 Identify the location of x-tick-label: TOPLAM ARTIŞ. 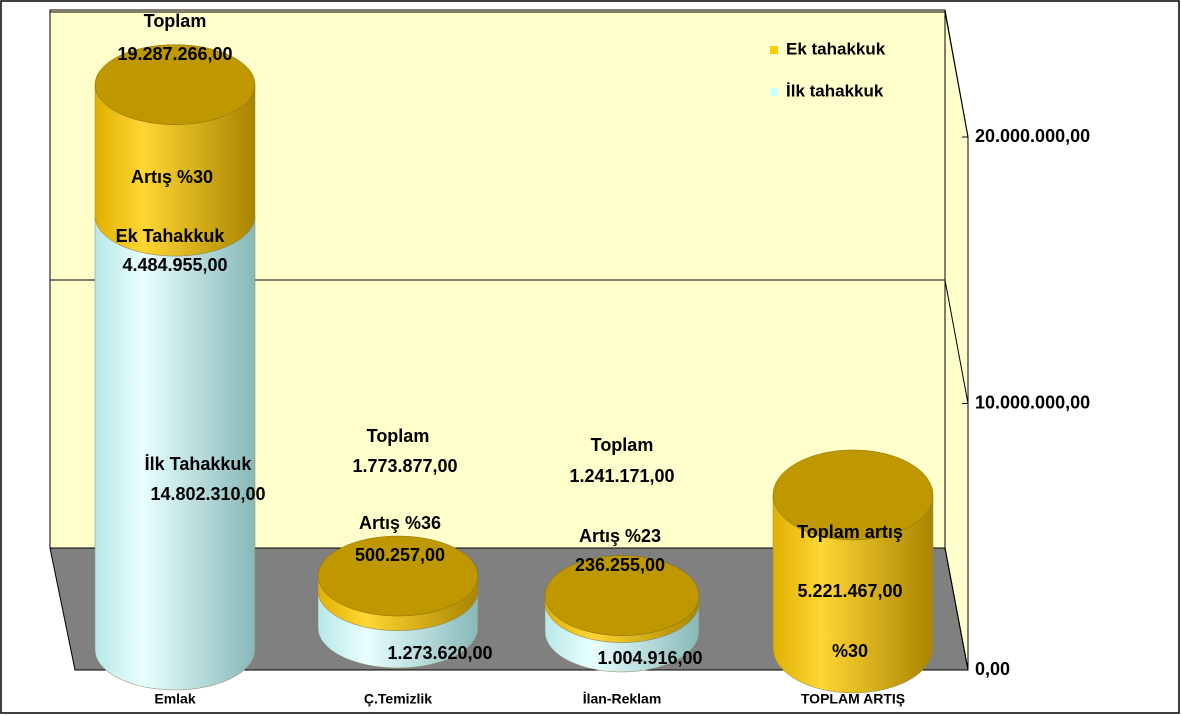
(853, 699).